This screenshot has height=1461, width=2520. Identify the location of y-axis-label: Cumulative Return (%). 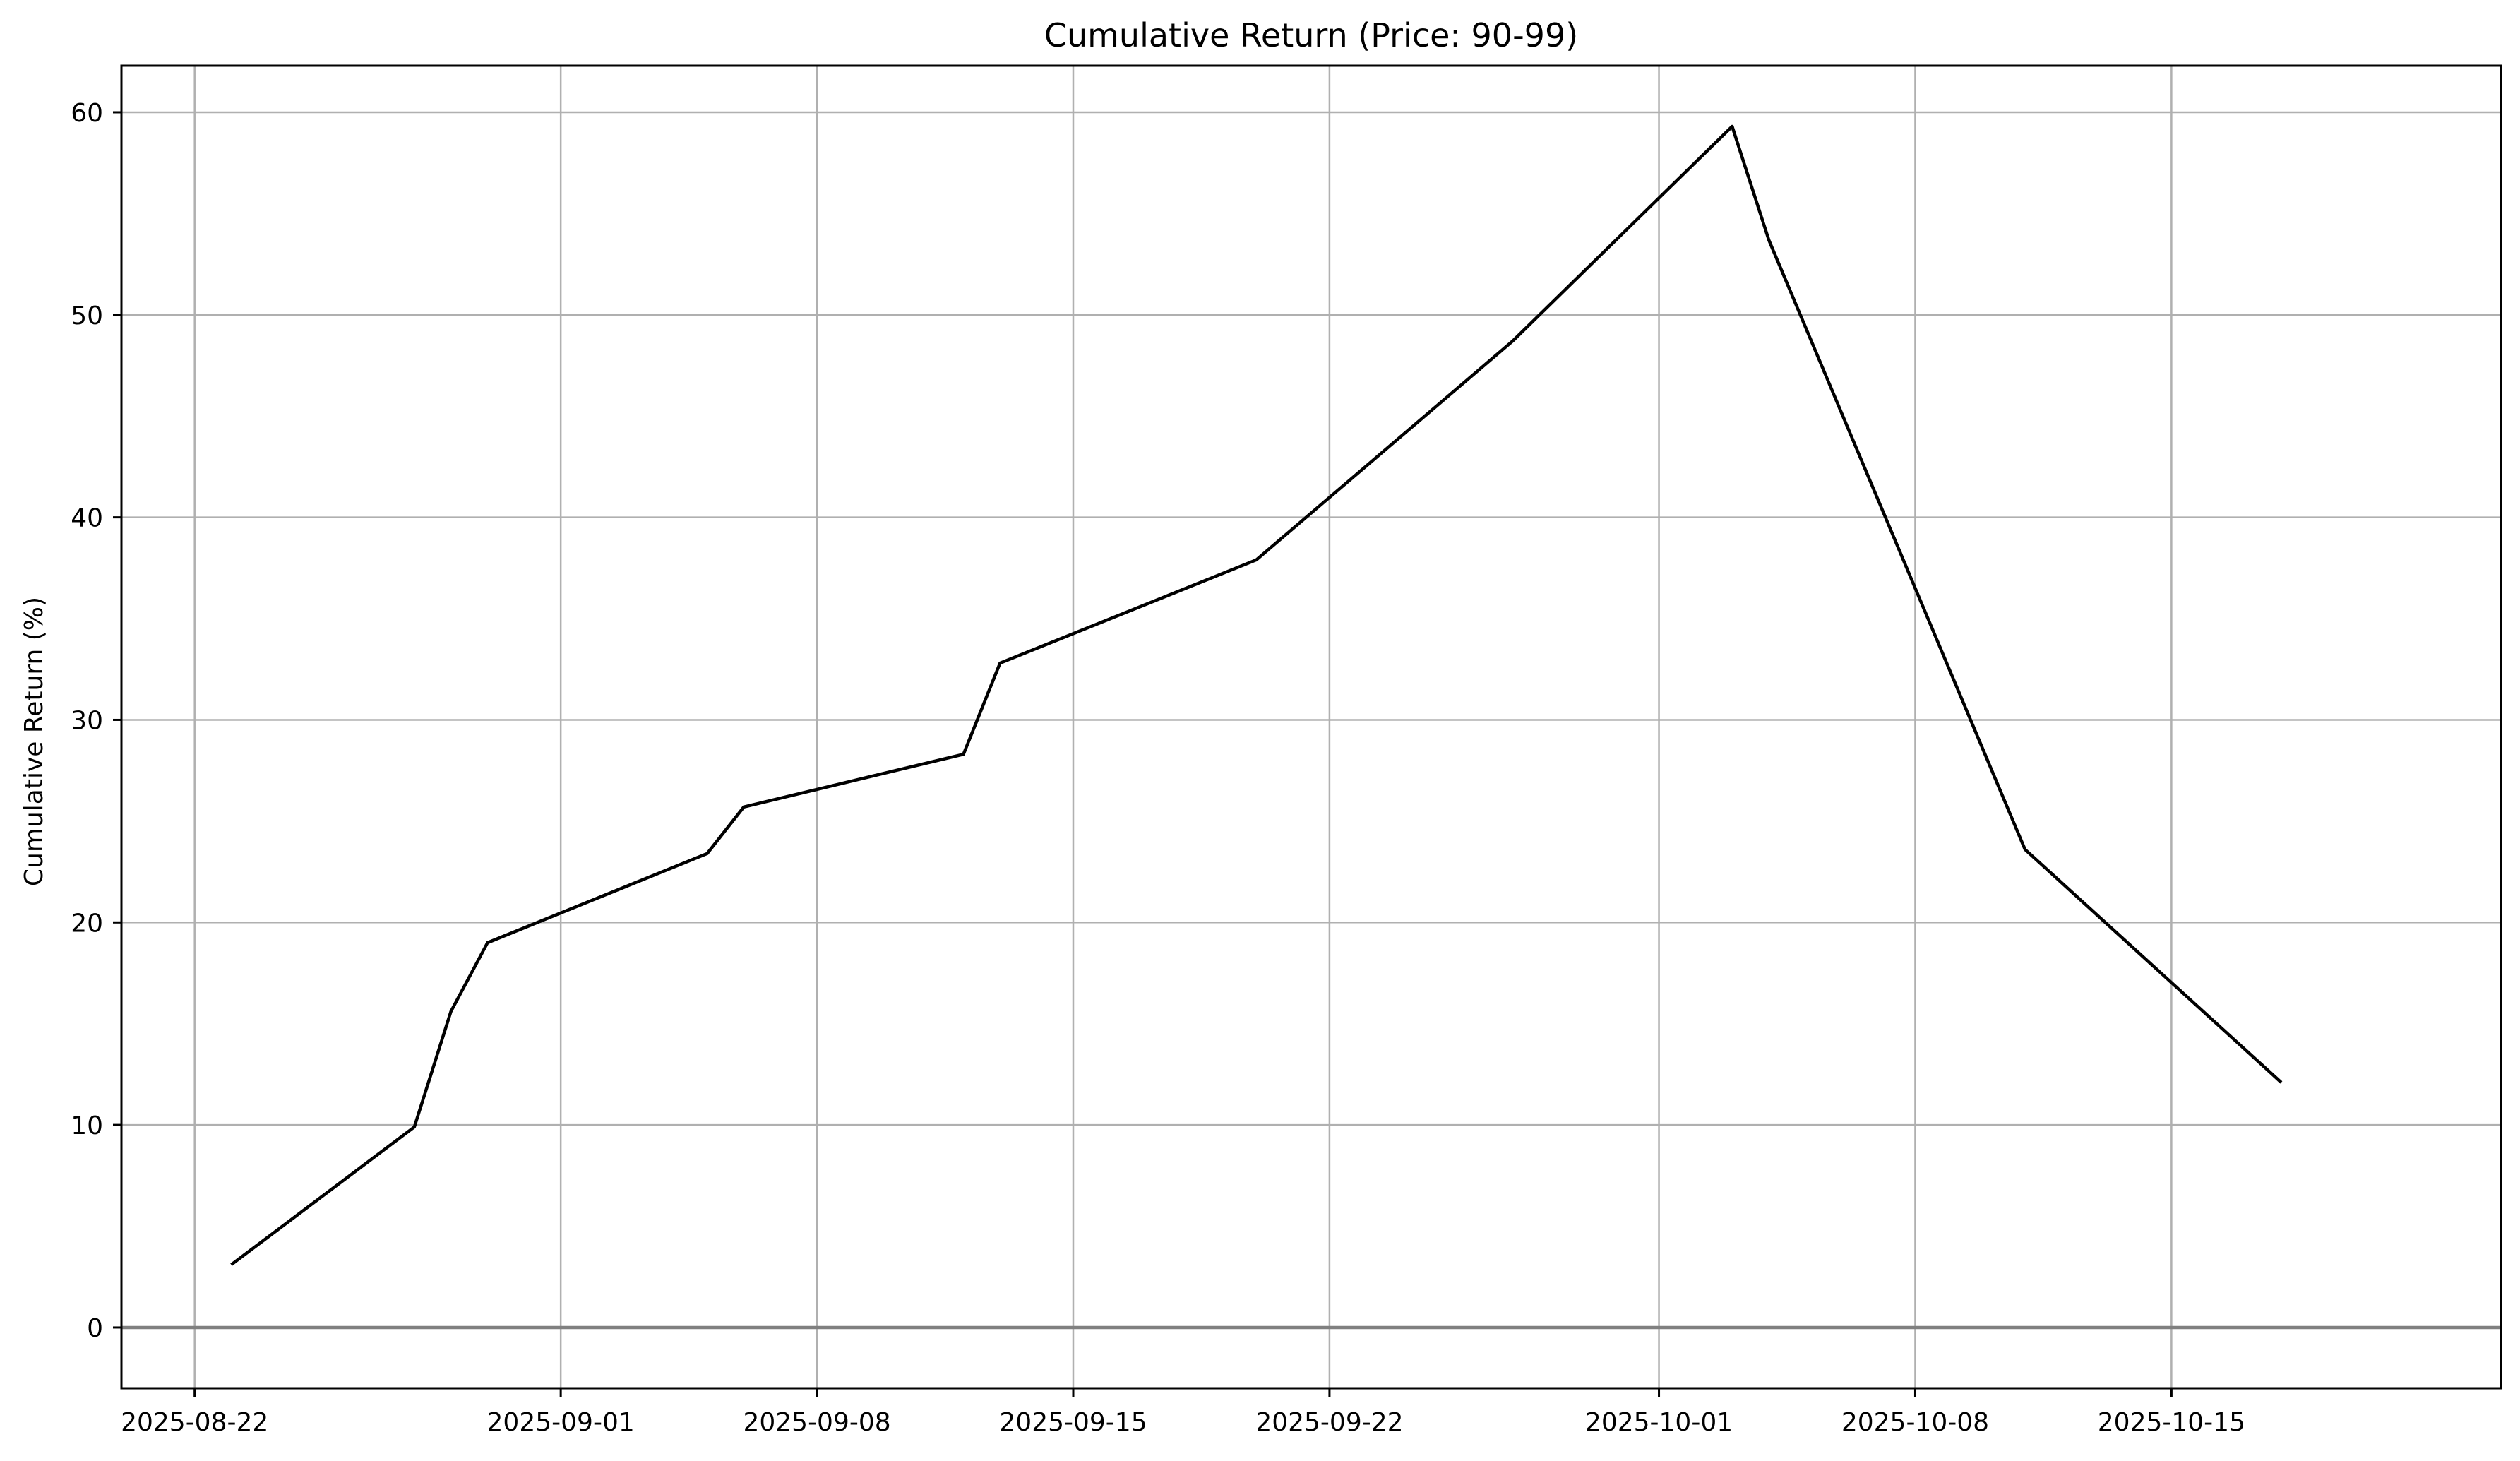
(34, 741).